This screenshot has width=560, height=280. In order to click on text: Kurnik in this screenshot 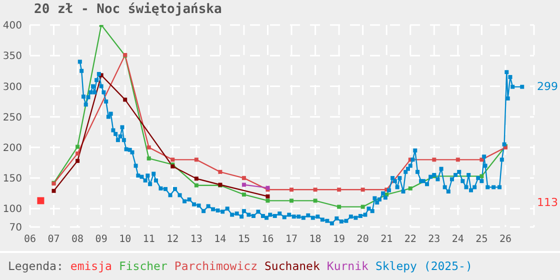, I will do `click(347, 266)`.